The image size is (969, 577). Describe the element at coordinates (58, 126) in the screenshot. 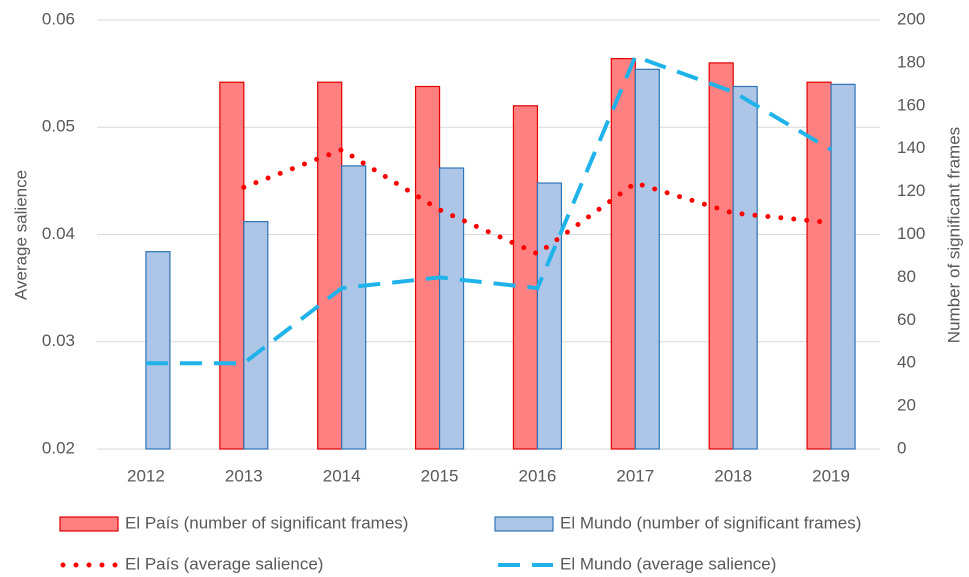

I see `y-tick-label: 0.05` at that location.